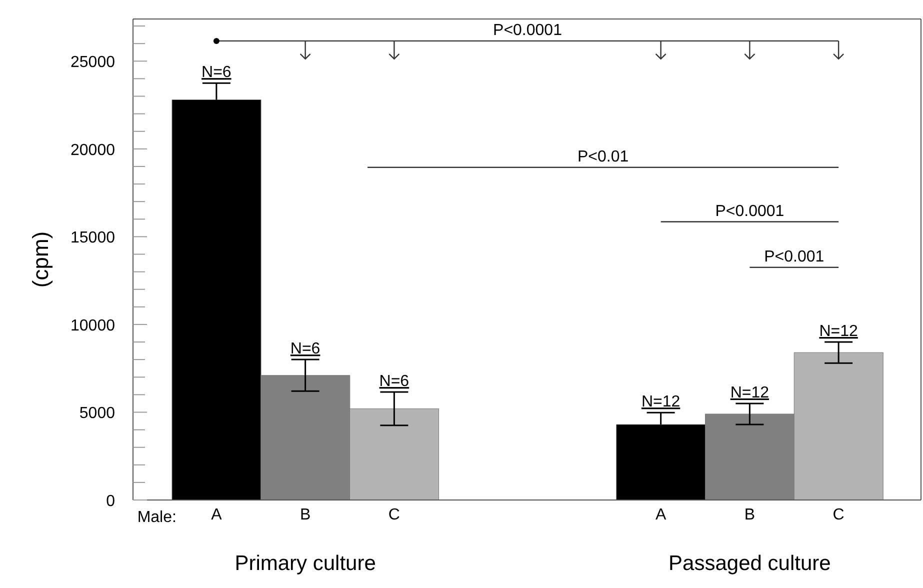  I want to click on y-tick-label: 0, so click(111, 501).